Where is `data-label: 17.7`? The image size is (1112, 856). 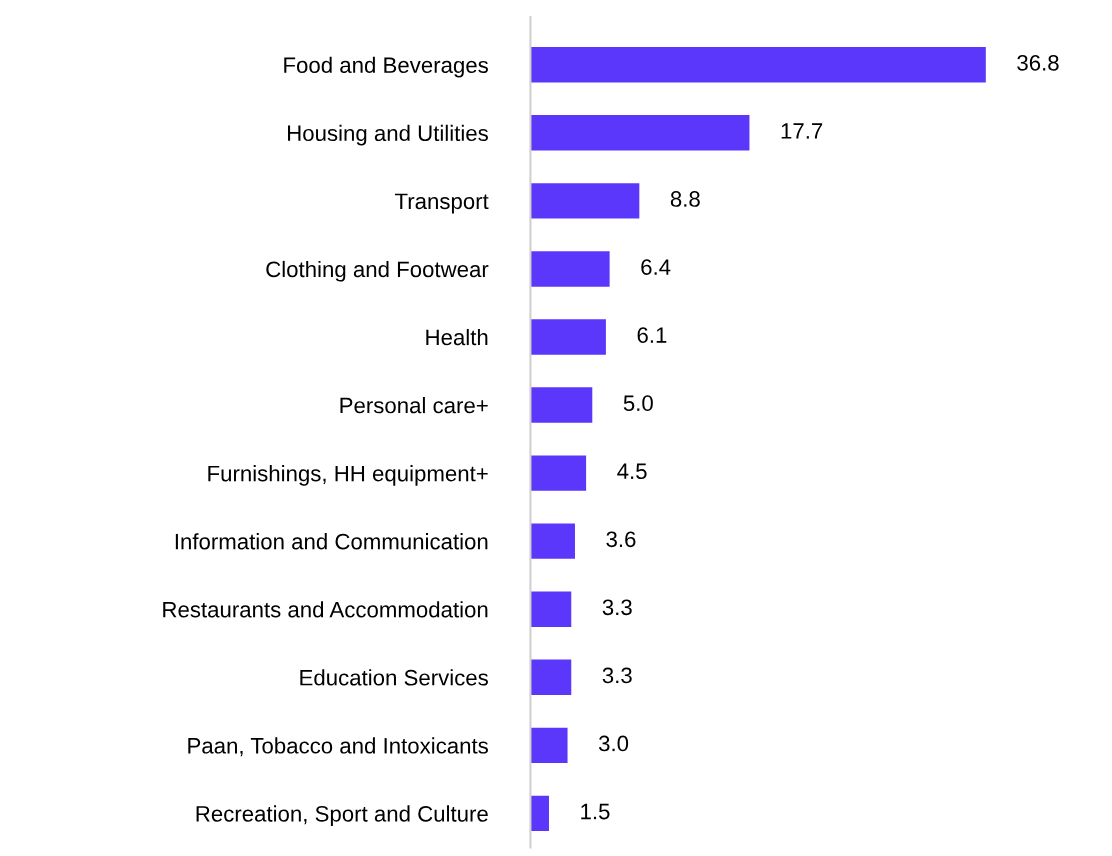
data-label: 17.7 is located at coordinates (802, 131).